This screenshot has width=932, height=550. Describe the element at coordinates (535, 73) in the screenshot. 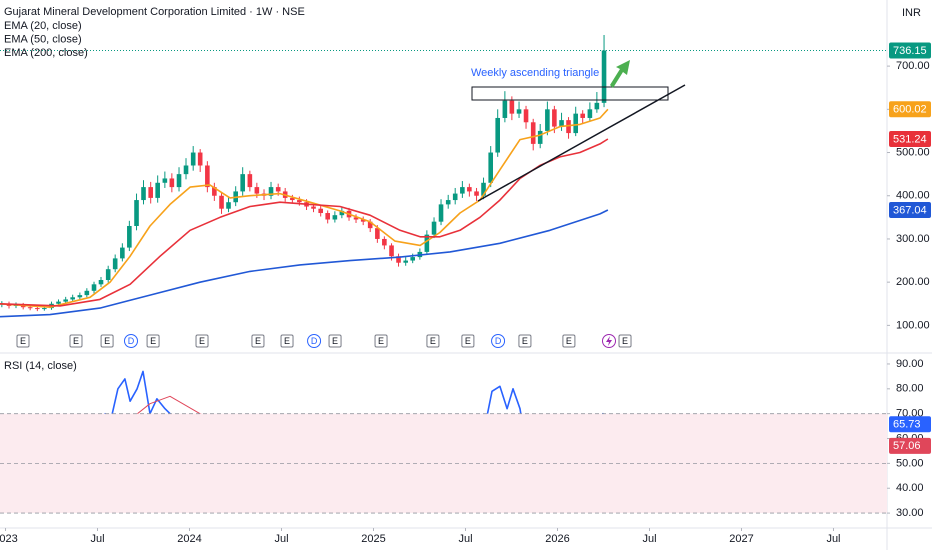

I see `annotation-text: Weekly ascending triangle` at that location.